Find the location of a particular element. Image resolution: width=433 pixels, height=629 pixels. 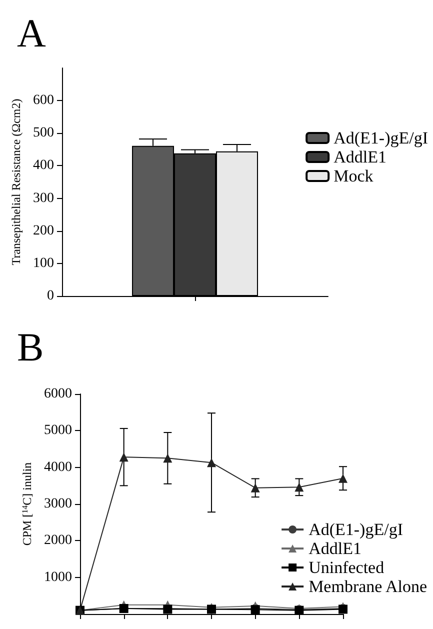

y-tick-label: 1000 is located at coordinates (58, 577).